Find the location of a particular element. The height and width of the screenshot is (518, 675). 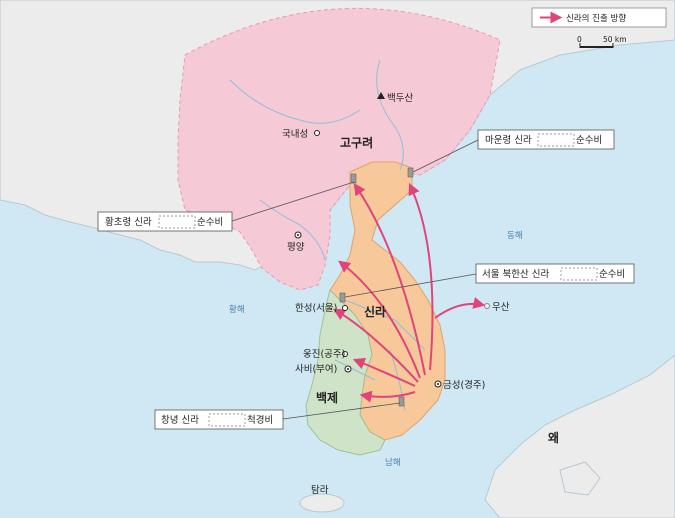

place-markers is located at coordinates (368, 240).